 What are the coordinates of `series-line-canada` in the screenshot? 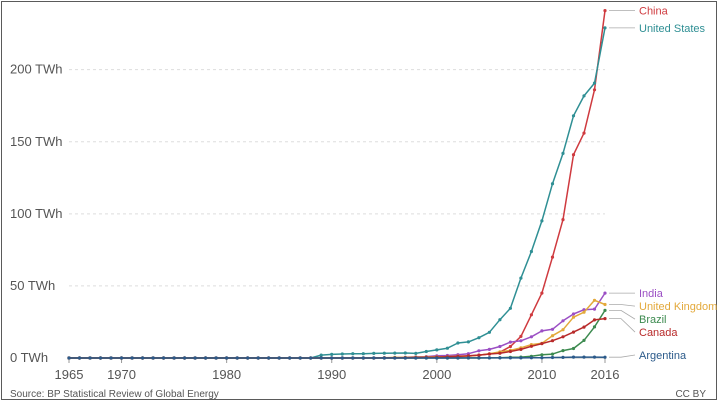 It's located at (337, 338).